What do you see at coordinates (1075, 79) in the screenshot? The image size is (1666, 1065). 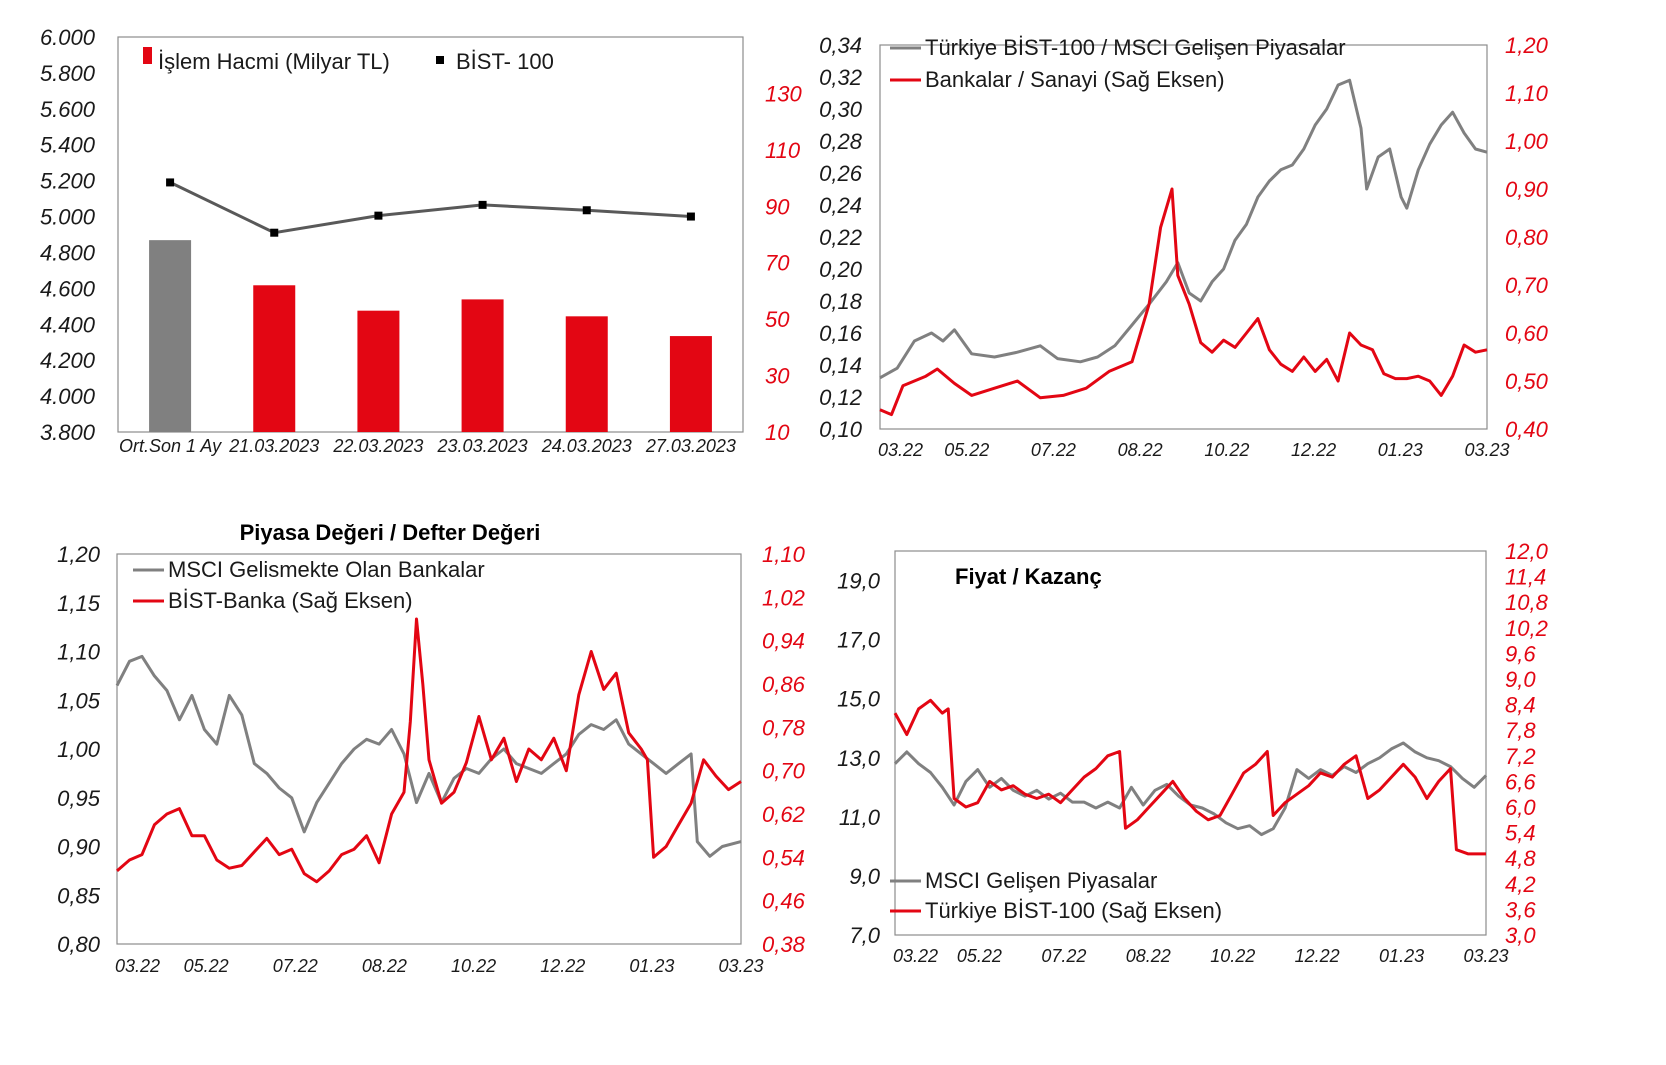 I see `legend-entry: Bankalar / Sanayi (Sağ Eksen)` at bounding box center [1075, 79].